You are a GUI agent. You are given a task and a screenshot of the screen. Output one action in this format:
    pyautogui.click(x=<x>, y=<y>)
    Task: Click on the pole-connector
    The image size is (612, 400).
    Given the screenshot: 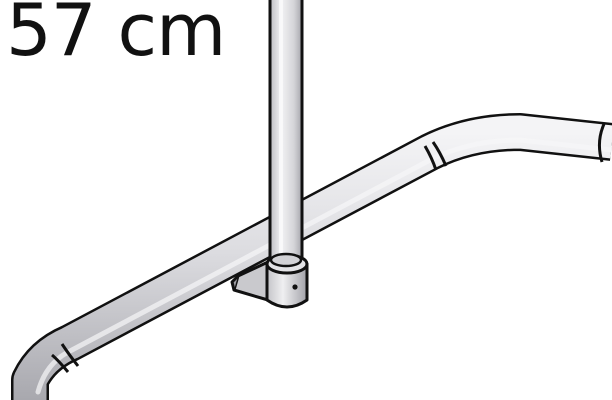 What is the action you would take?
    pyautogui.click(x=287, y=280)
    